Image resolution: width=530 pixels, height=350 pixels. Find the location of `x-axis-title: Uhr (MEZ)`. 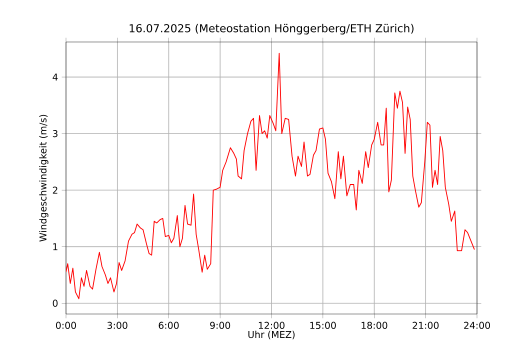

x-axis-title: Uhr (MEZ) is located at coordinates (271, 335).